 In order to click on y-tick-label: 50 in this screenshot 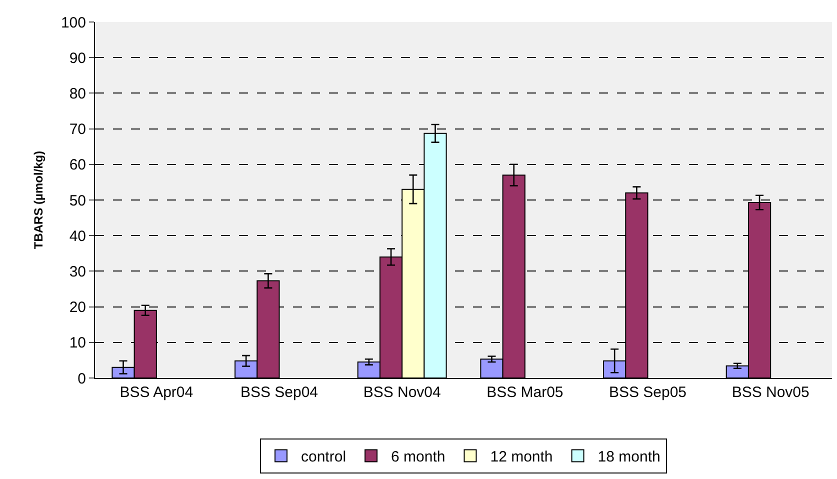, I will do `click(77, 201)`.